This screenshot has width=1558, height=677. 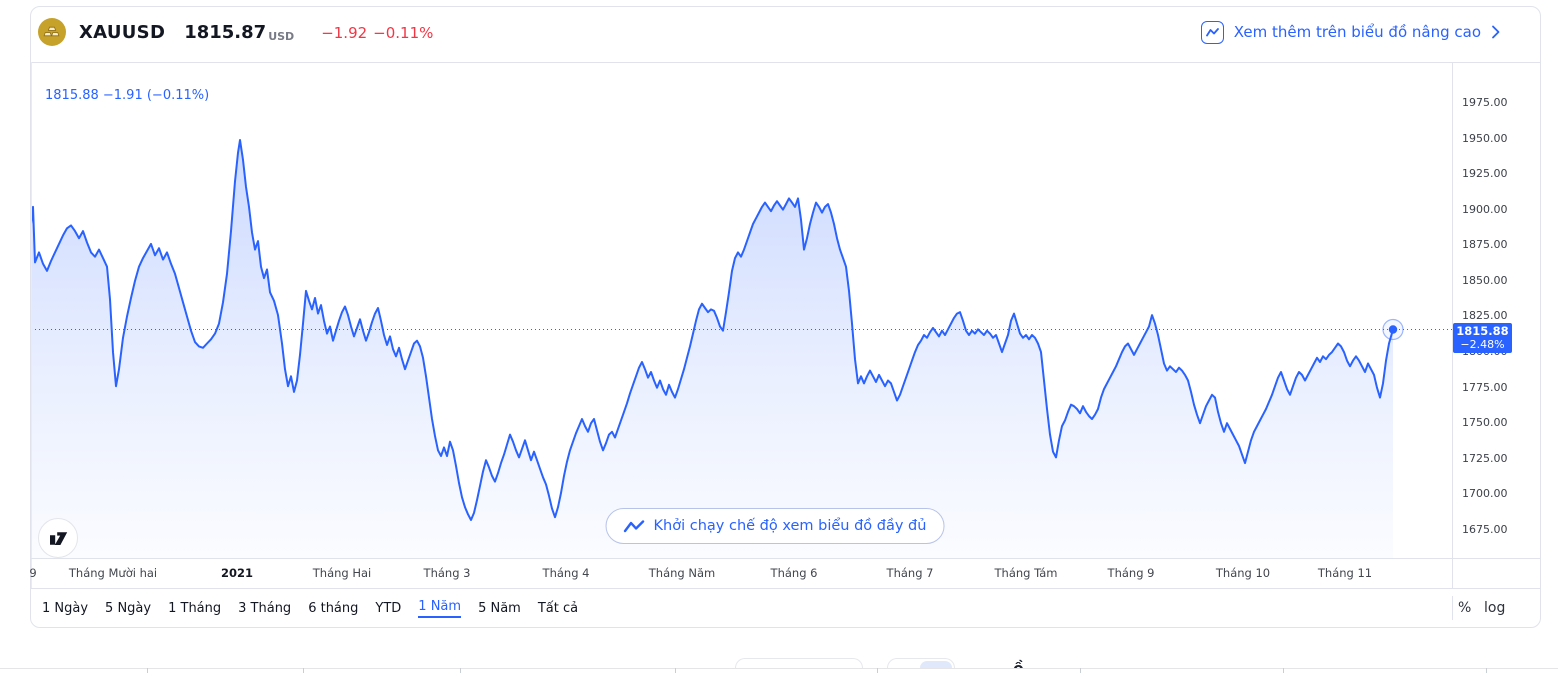 What do you see at coordinates (634, 525) in the screenshot?
I see `zigzag-chart-icon` at bounding box center [634, 525].